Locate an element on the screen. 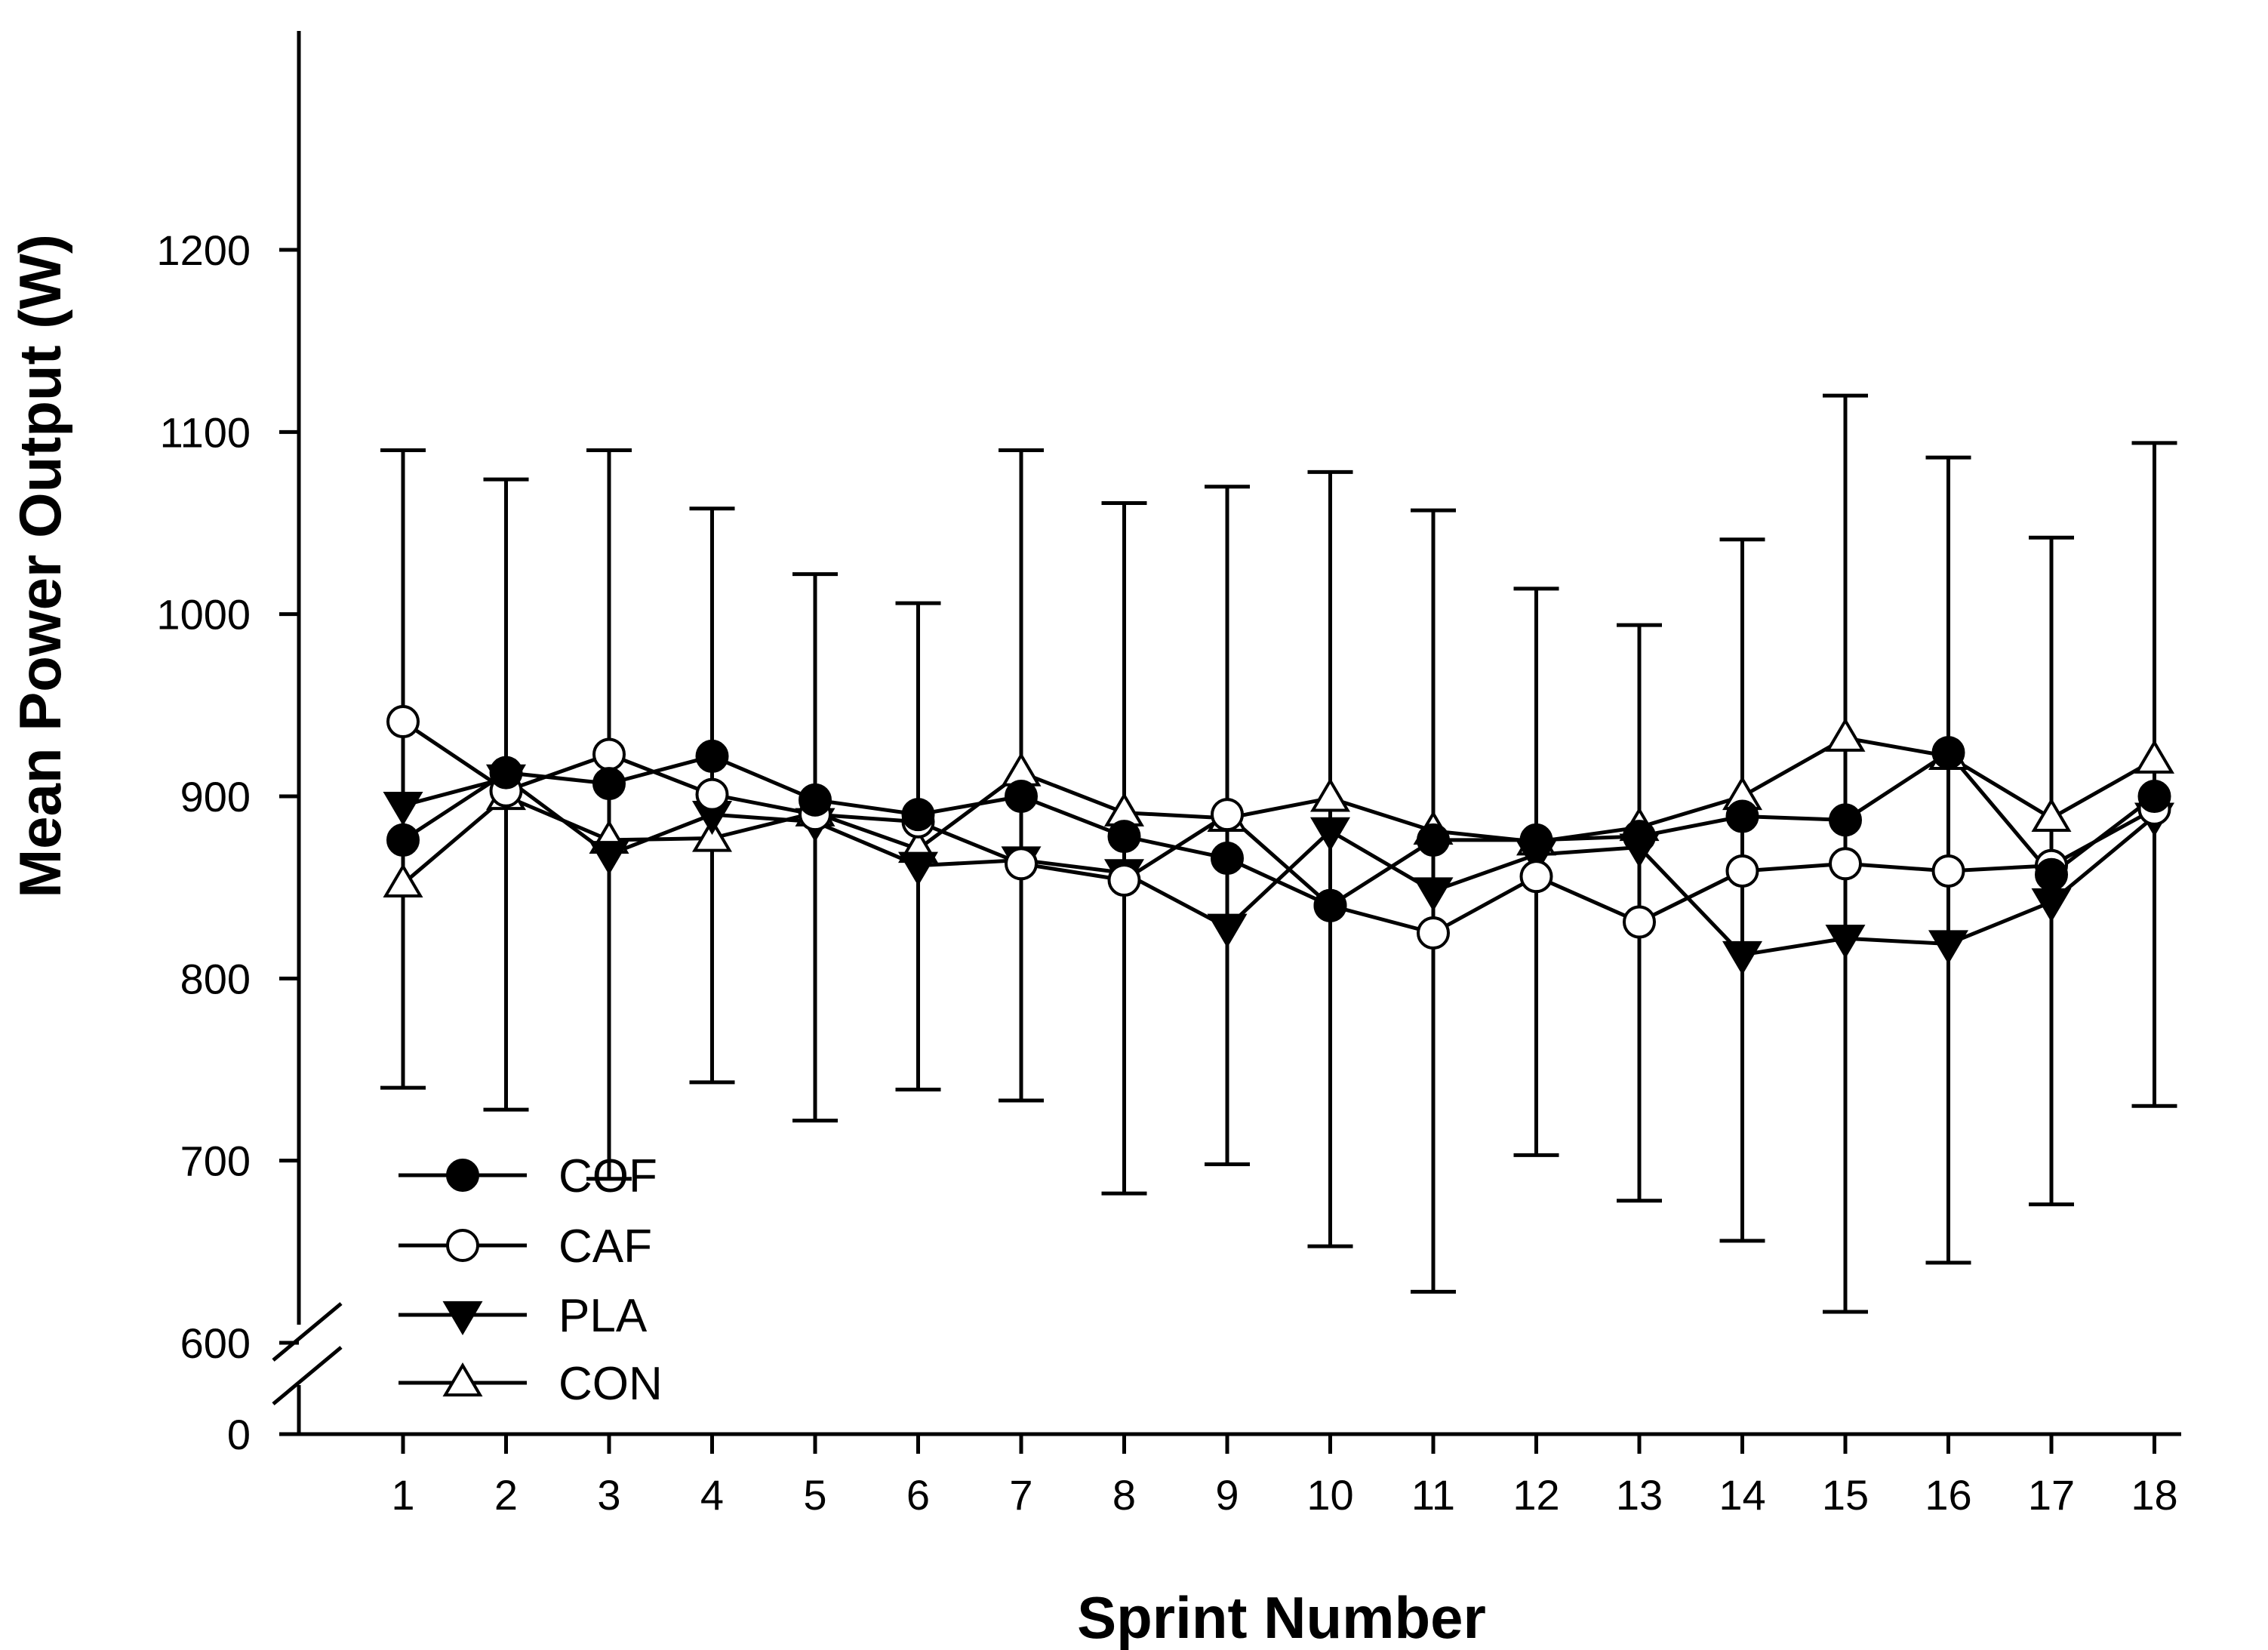  y-tick-label: 0 is located at coordinates (239, 1435).